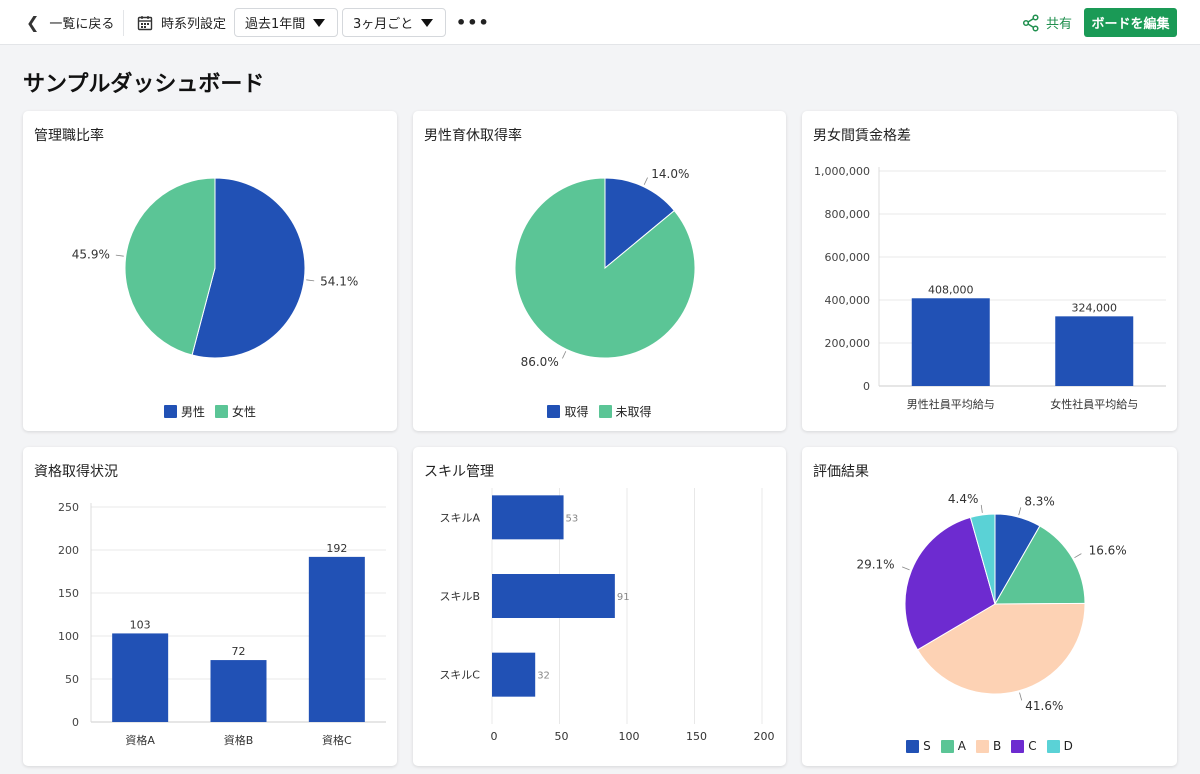 This screenshot has height=774, width=1200. I want to click on x-tick-label: 女性社員平均給与, so click(1094, 404).